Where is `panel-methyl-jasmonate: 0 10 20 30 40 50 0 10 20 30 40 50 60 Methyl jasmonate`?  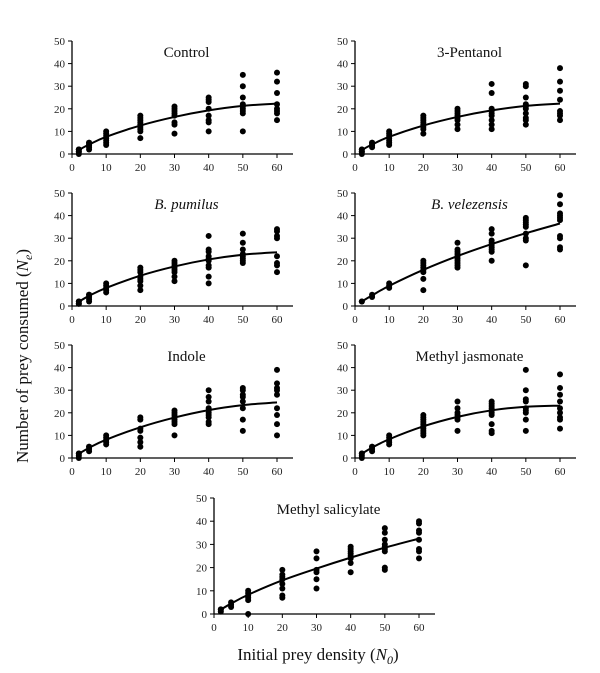
panel-methyl-jasmonate: 0 10 20 30 40 50 0 10 20 30 40 50 60 Methyl jasmonate is located at coordinates (456, 409).